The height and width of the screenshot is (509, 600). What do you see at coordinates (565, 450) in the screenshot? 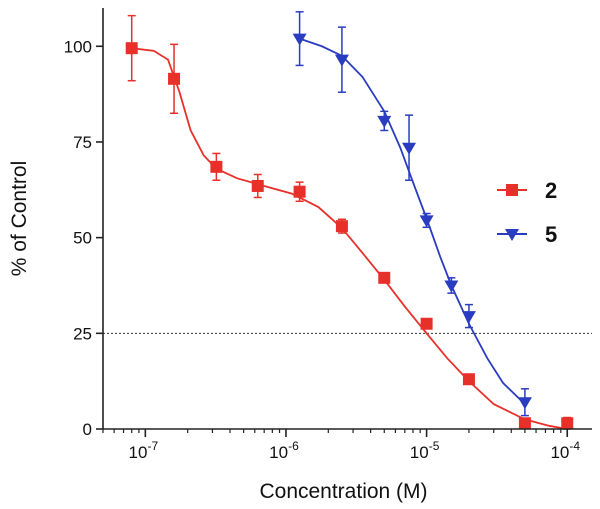
I see `x-tick-label: 10⁻⁴` at bounding box center [565, 450].